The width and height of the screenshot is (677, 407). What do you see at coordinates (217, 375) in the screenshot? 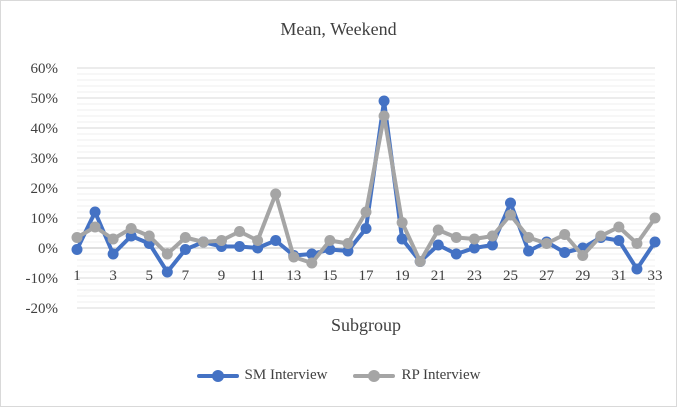
I see `legend-swatch-sm` at bounding box center [217, 375].